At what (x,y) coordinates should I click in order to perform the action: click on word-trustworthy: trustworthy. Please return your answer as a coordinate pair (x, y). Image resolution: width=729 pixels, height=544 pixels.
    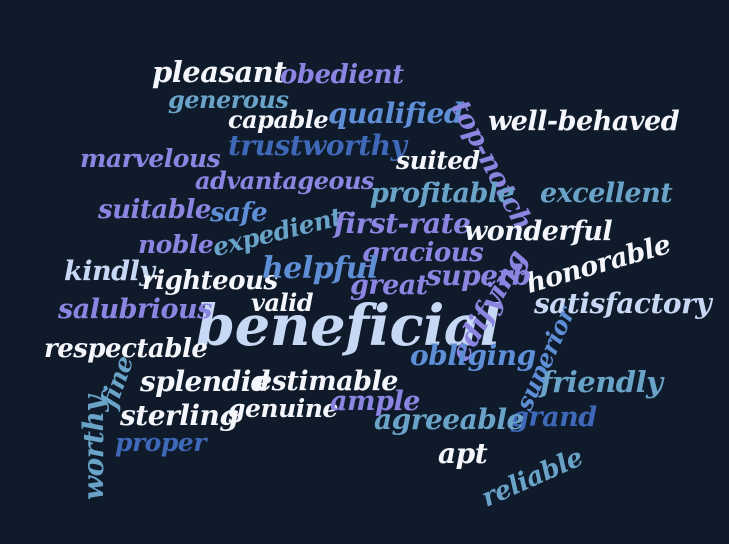
    Looking at the image, I should click on (317, 145).